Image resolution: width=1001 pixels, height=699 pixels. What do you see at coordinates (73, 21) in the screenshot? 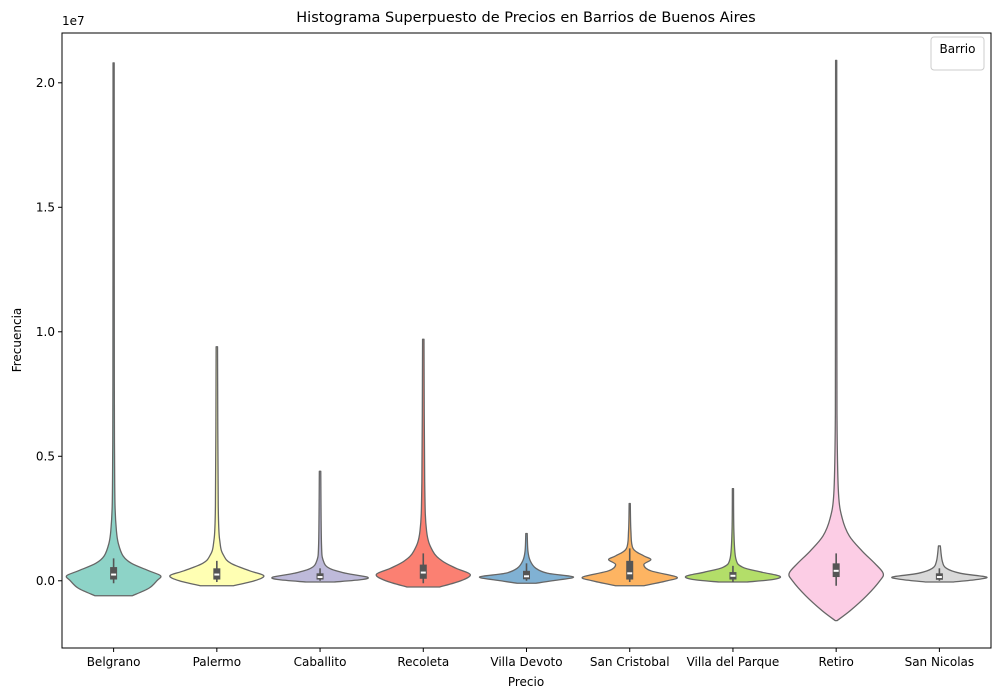
I see `y-axis-scale-label: 1e7` at bounding box center [73, 21].